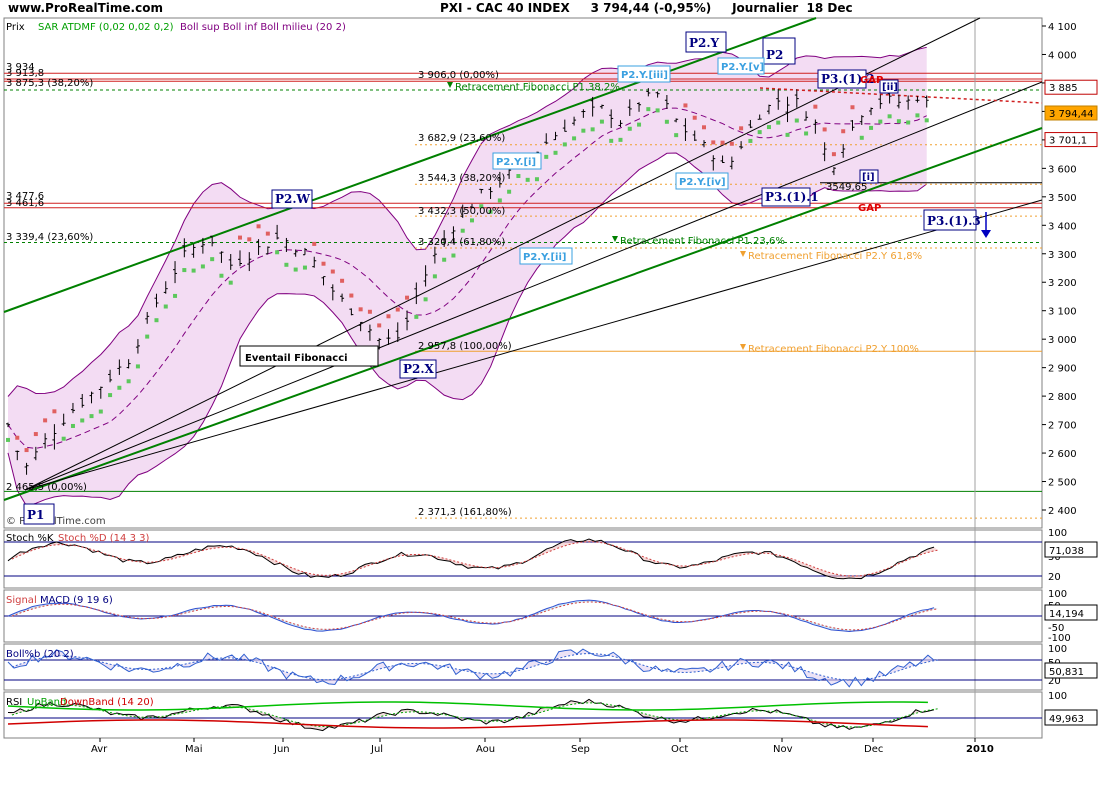 This screenshot has width=1100, height=800. What do you see at coordinates (1062, 27) in the screenshot?
I see `y-tick-label: 4 100` at bounding box center [1062, 27].